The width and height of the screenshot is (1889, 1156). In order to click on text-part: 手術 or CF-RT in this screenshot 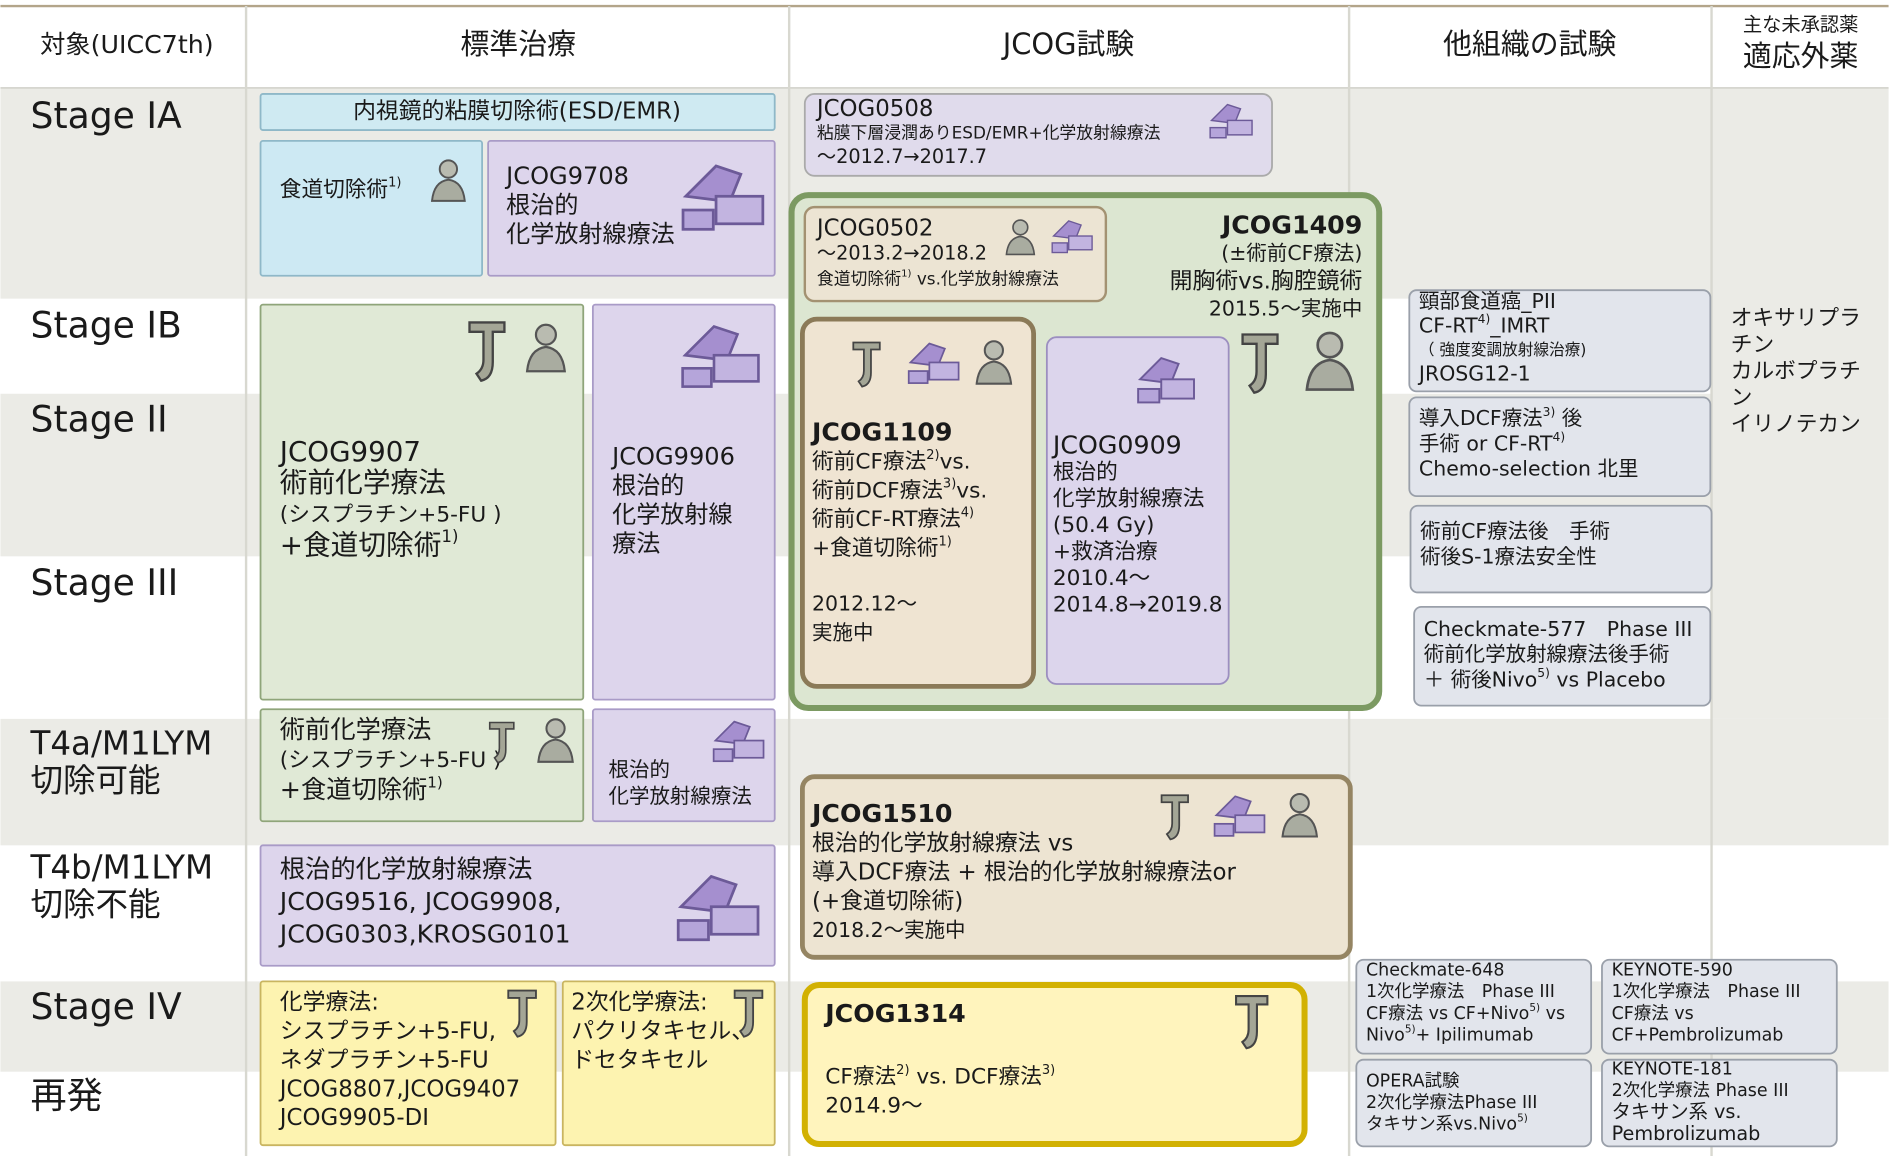, I will do `click(1486, 443)`.